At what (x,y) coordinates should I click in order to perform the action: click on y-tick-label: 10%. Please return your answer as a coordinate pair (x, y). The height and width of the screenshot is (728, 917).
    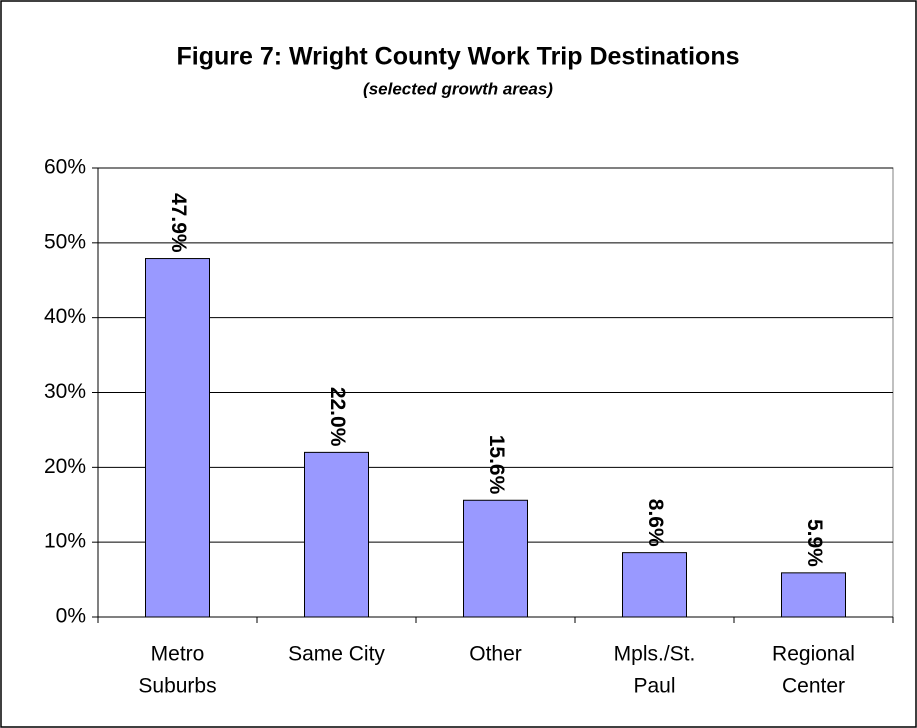
    Looking at the image, I should click on (65, 541).